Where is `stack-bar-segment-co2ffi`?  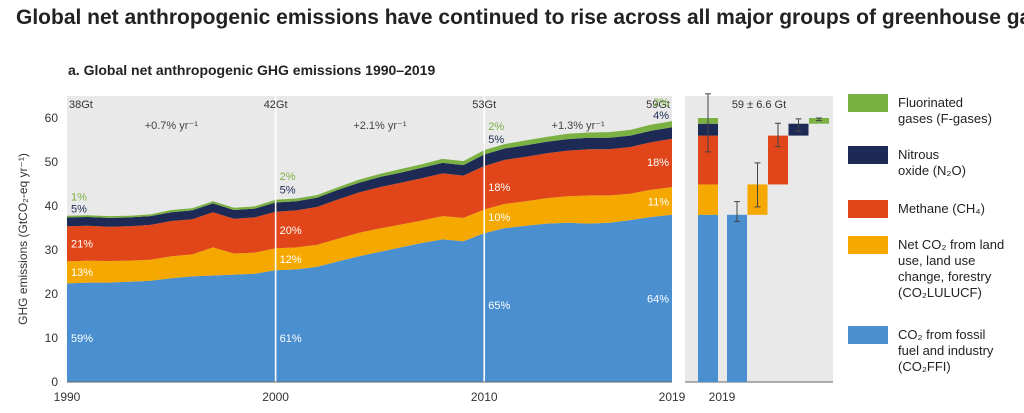
stack-bar-segment-co2ffi is located at coordinates (708, 298).